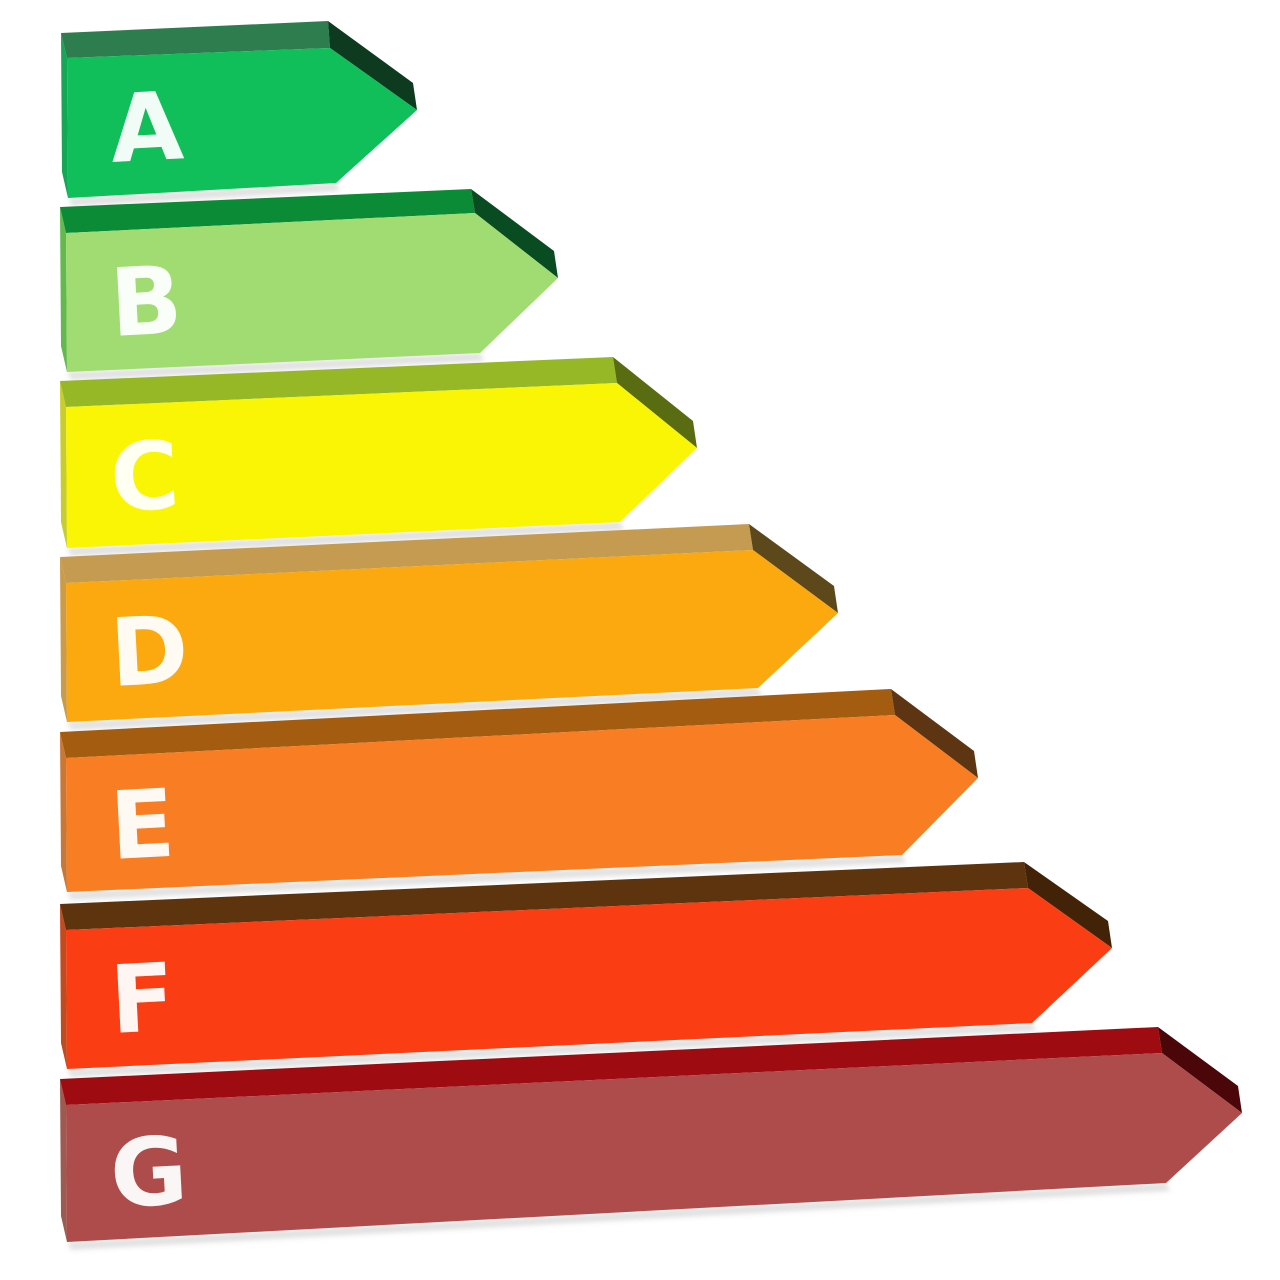 This screenshot has height=1280, width=1280. Describe the element at coordinates (145, 302) in the screenshot. I see `rating-letter-b: B` at that location.